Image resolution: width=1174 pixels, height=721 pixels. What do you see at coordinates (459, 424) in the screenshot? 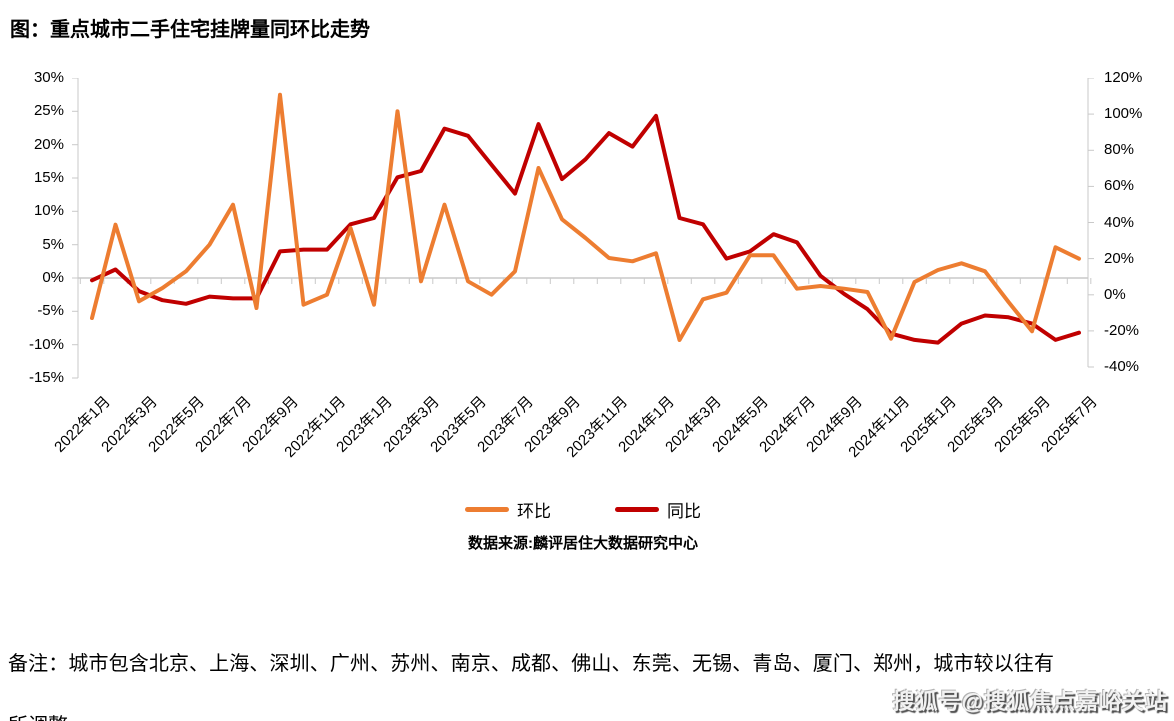
I see `x-tick-label: 2023年5月` at bounding box center [459, 424].